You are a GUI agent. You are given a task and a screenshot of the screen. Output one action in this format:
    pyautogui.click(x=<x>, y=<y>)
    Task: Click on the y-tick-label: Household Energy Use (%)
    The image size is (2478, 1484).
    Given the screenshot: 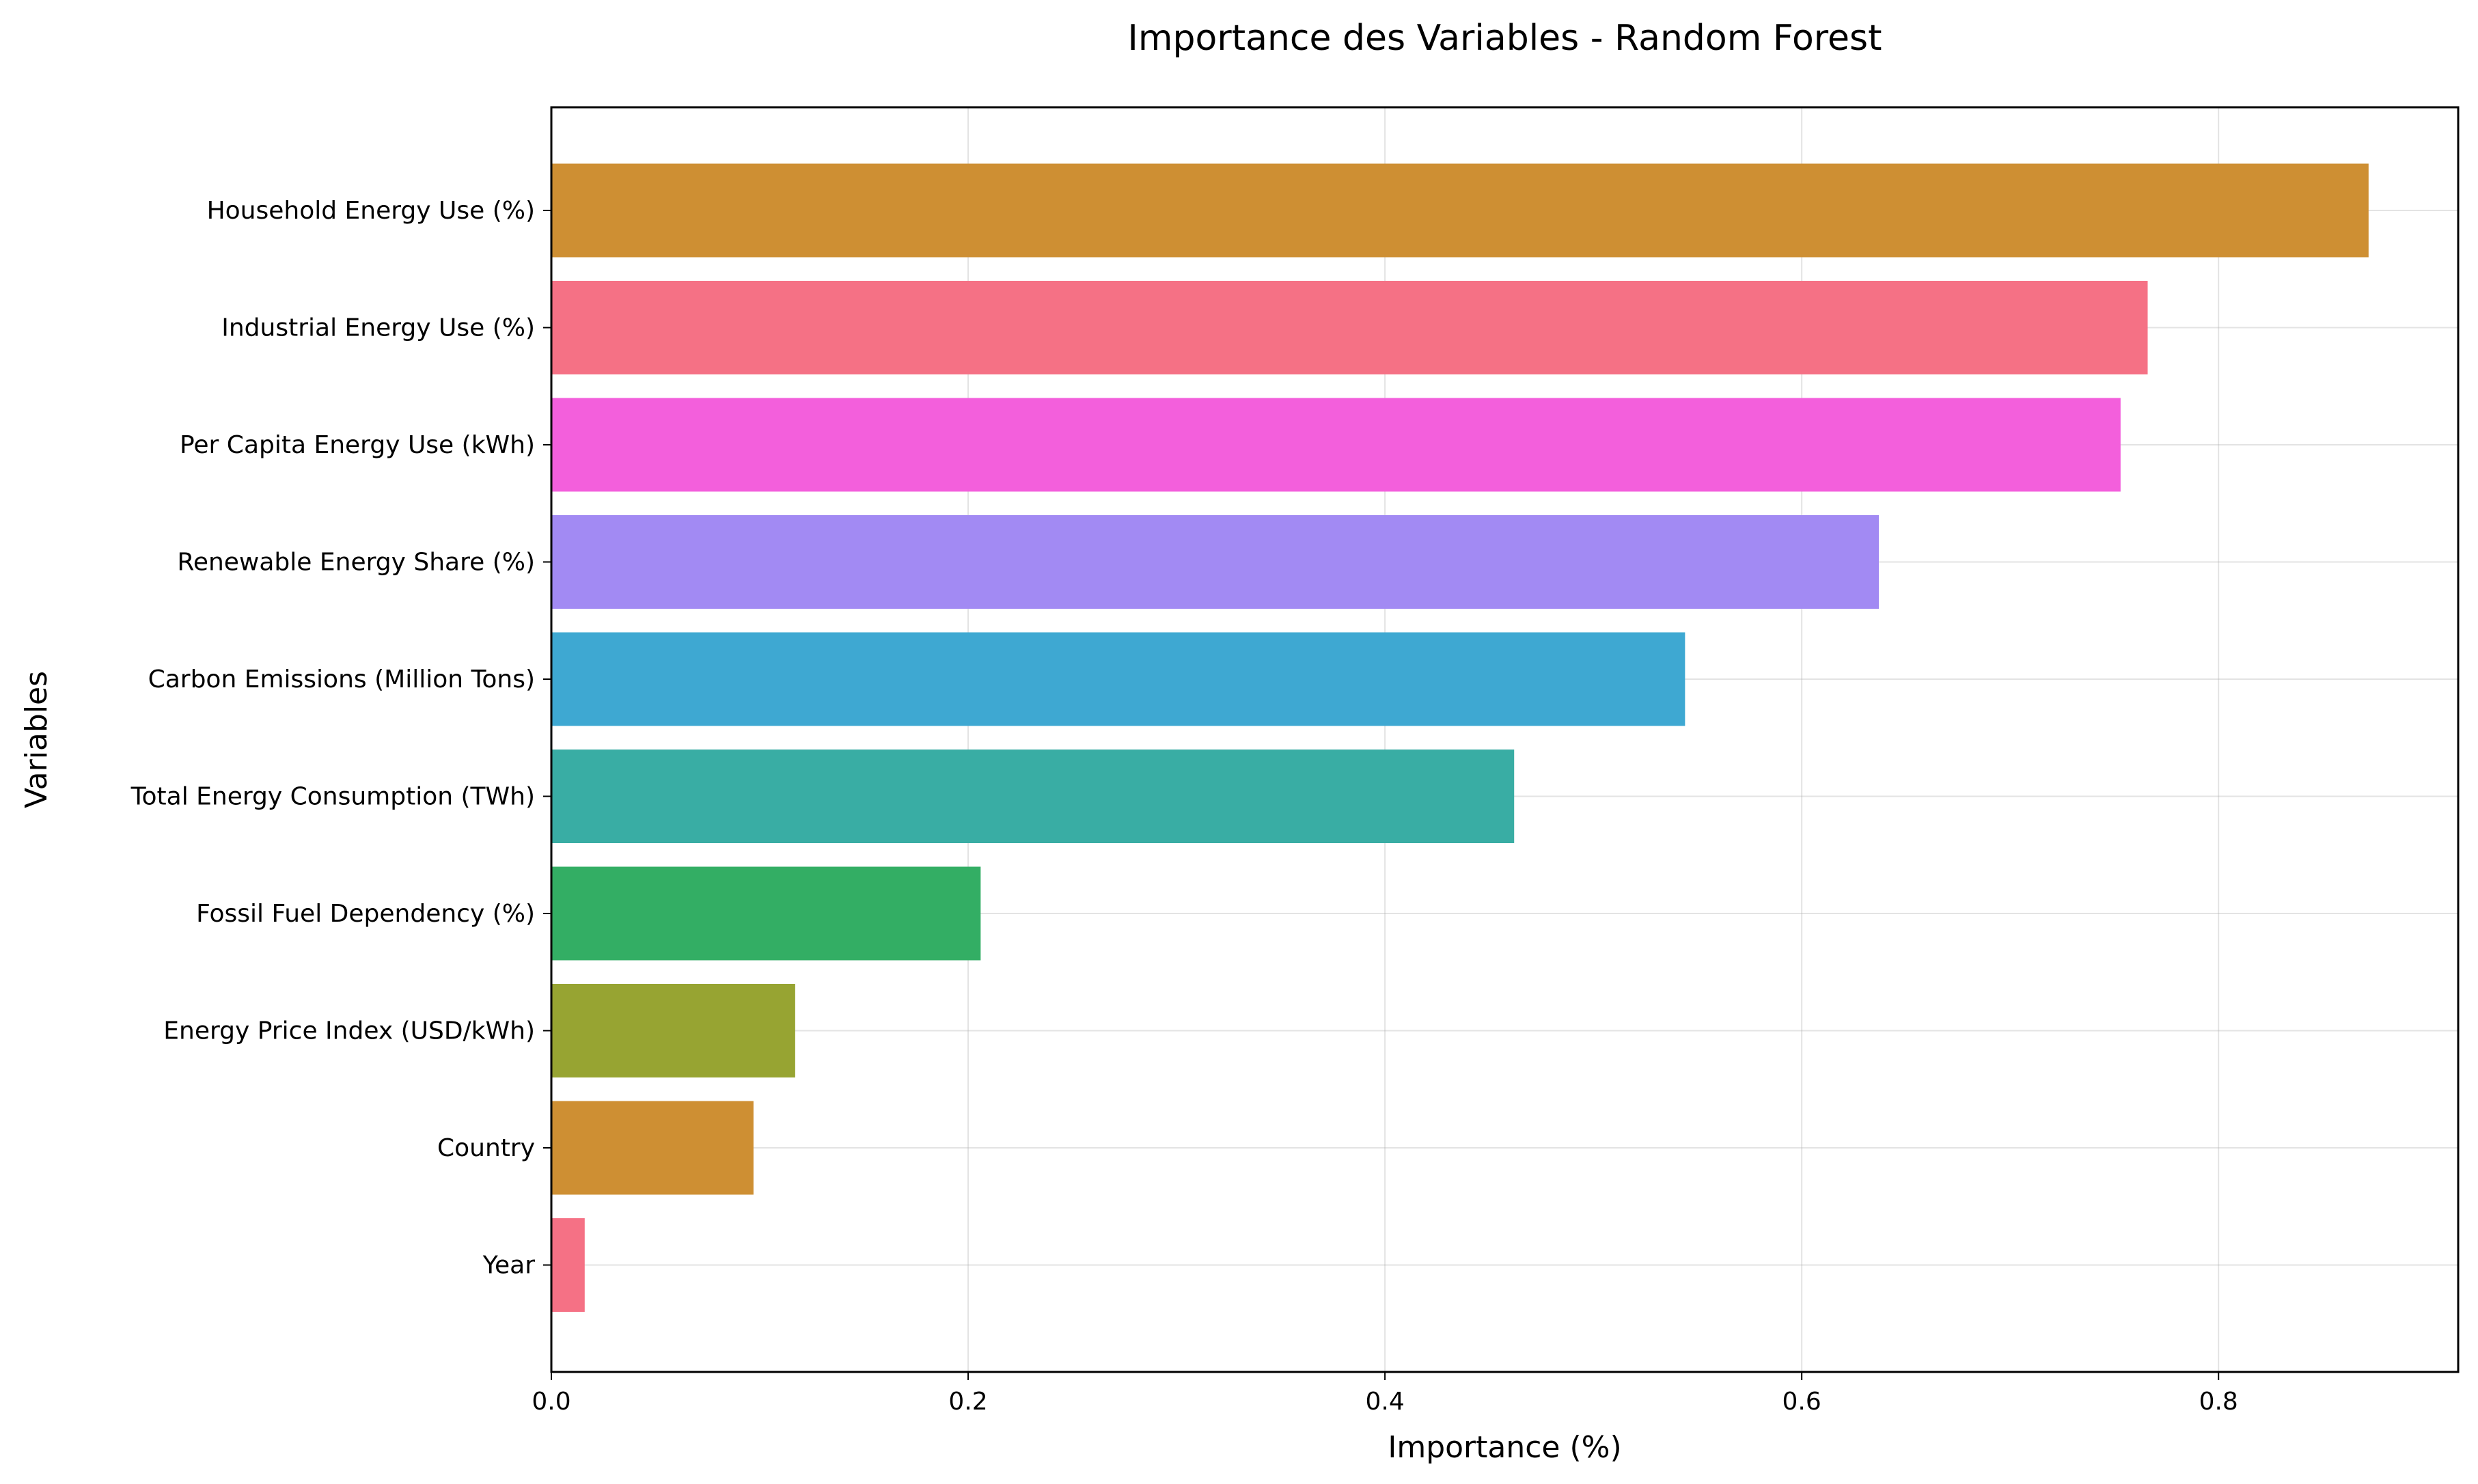 What is the action you would take?
    pyautogui.click(x=371, y=211)
    